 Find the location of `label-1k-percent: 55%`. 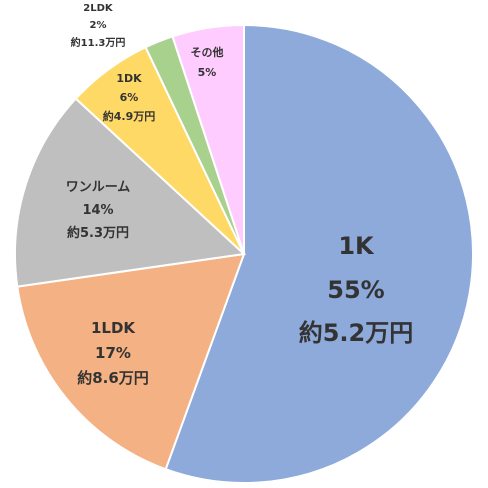

label-1k-percent: 55% is located at coordinates (355, 290).